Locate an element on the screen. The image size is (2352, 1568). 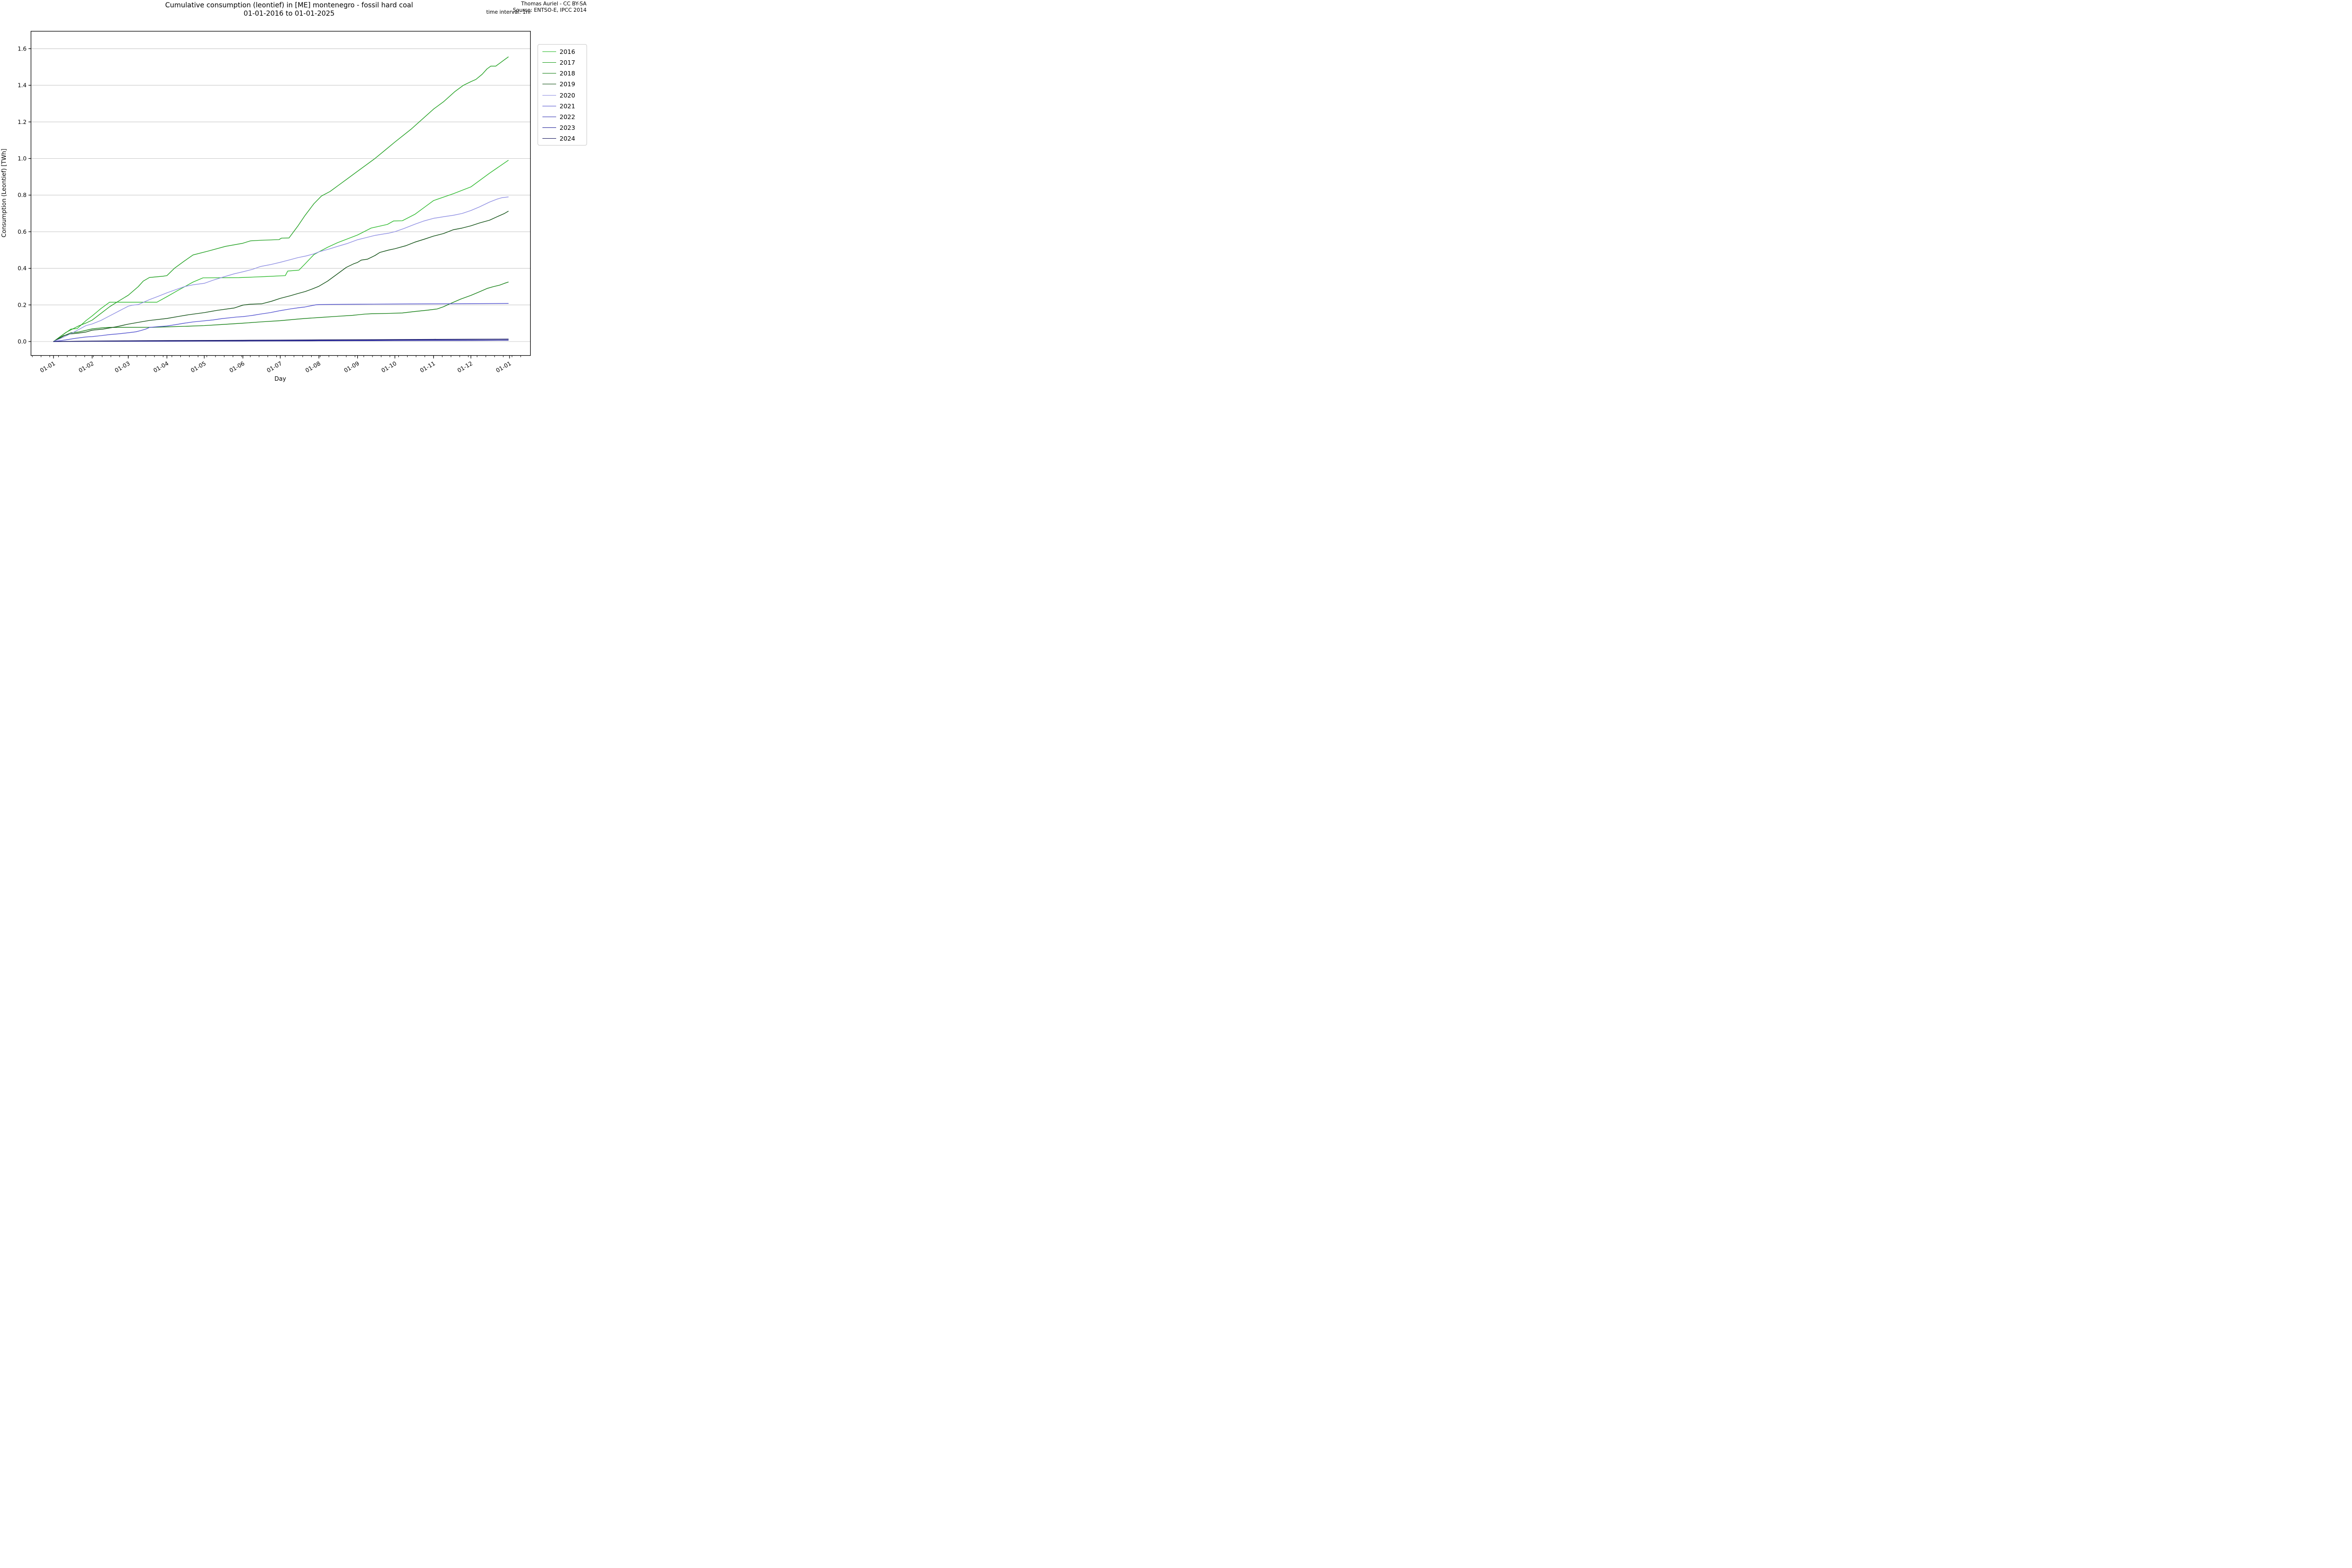
legend-item-2018: 2018 is located at coordinates (564, 73).